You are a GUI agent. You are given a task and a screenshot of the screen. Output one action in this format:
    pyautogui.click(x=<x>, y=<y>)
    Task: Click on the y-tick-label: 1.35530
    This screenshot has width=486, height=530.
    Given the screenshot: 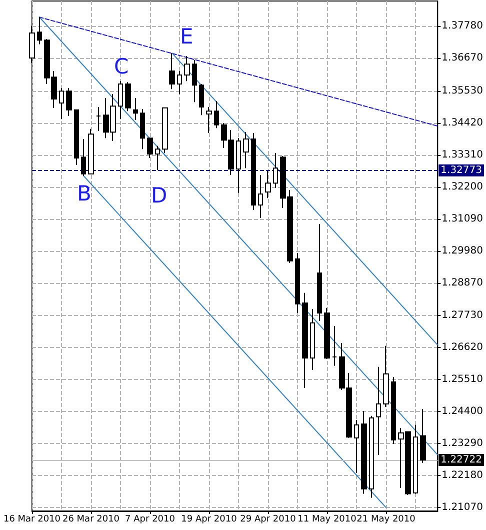 What is the action you would take?
    pyautogui.click(x=463, y=90)
    